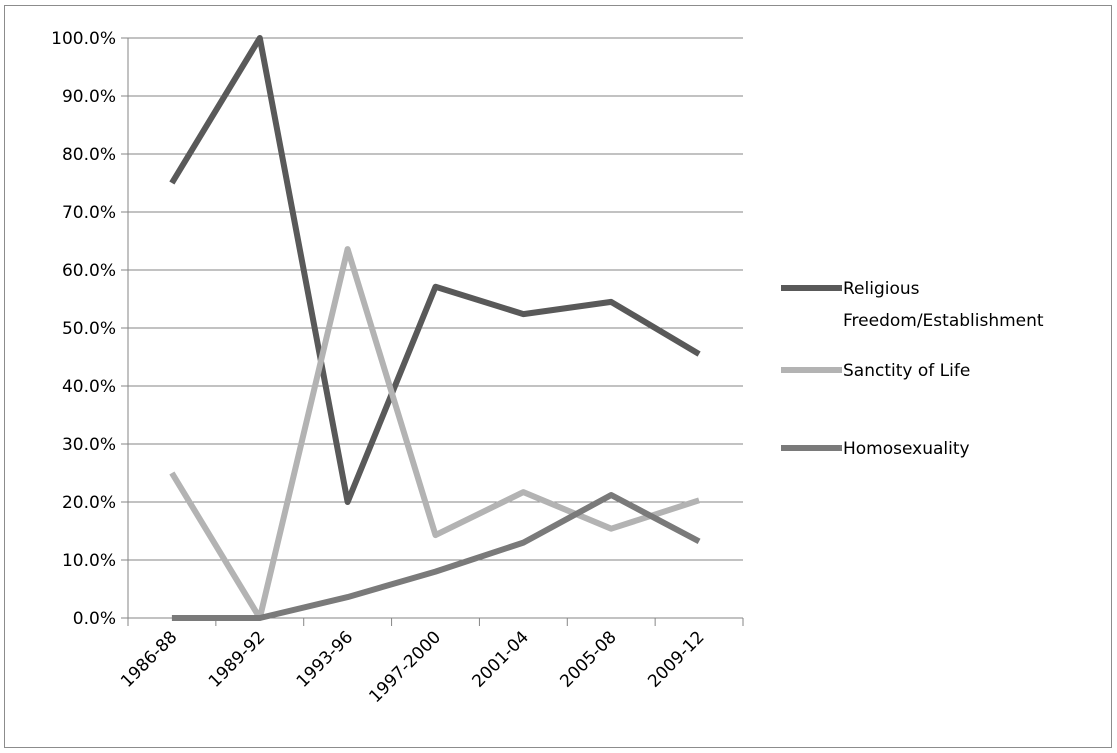 This screenshot has width=1117, height=753. I want to click on y-tick-label: 100.0%, so click(83, 39).